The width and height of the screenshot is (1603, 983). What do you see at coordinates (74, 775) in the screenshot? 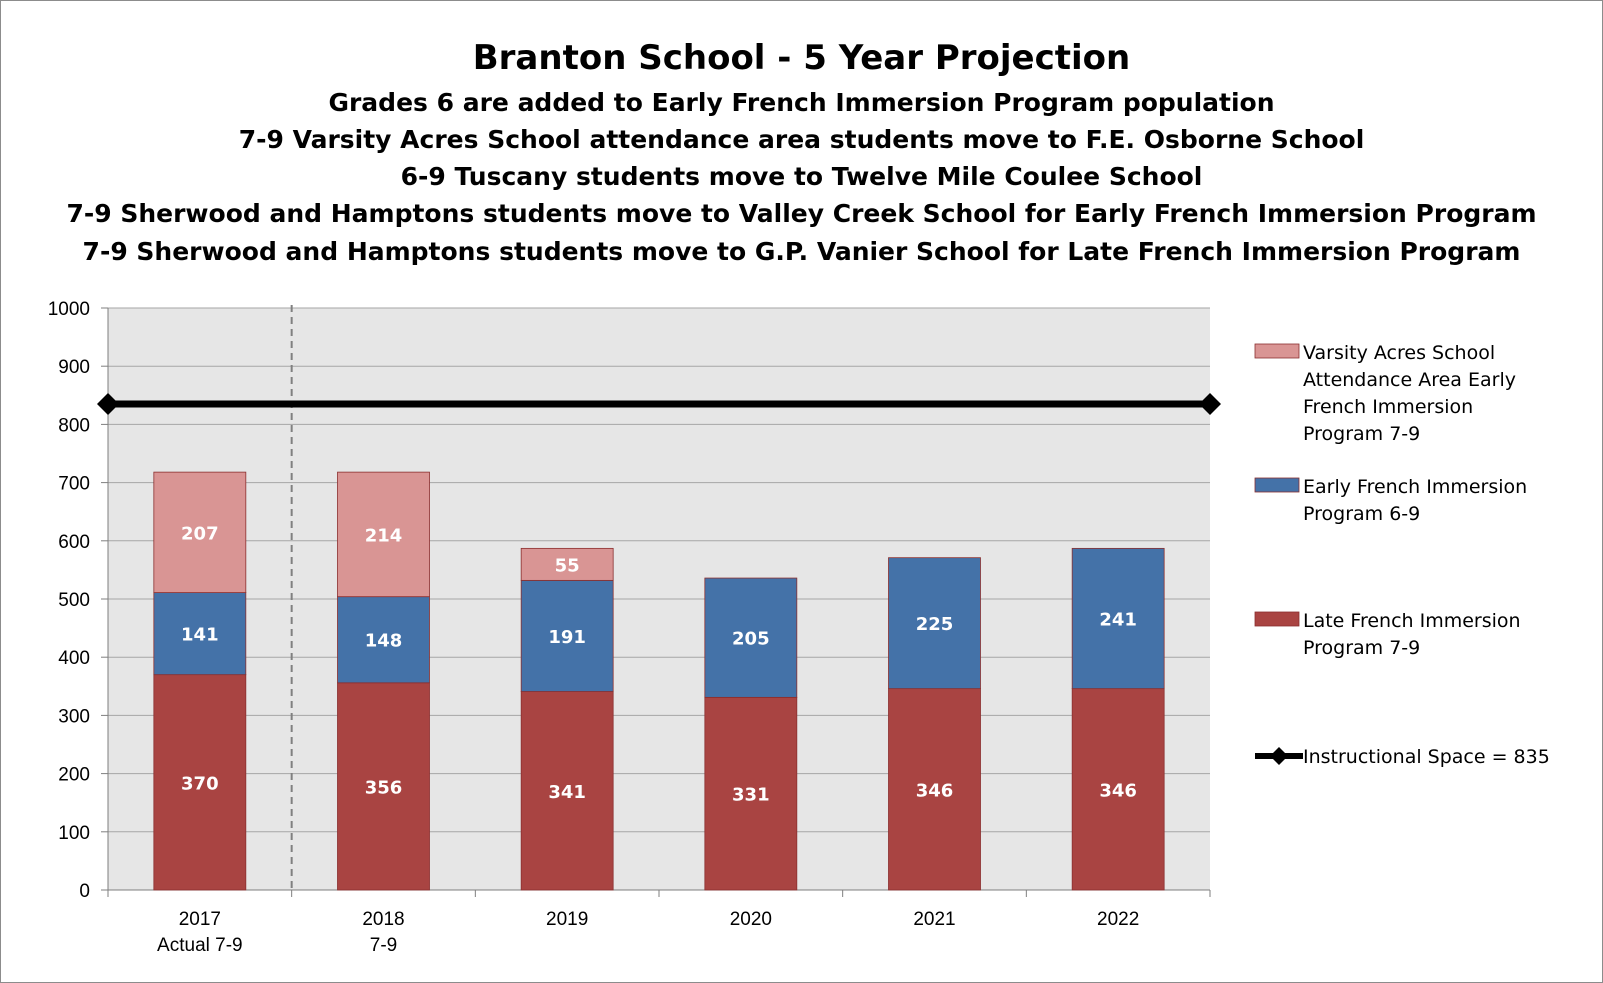
I see `y-tick-label: 200` at bounding box center [74, 775].